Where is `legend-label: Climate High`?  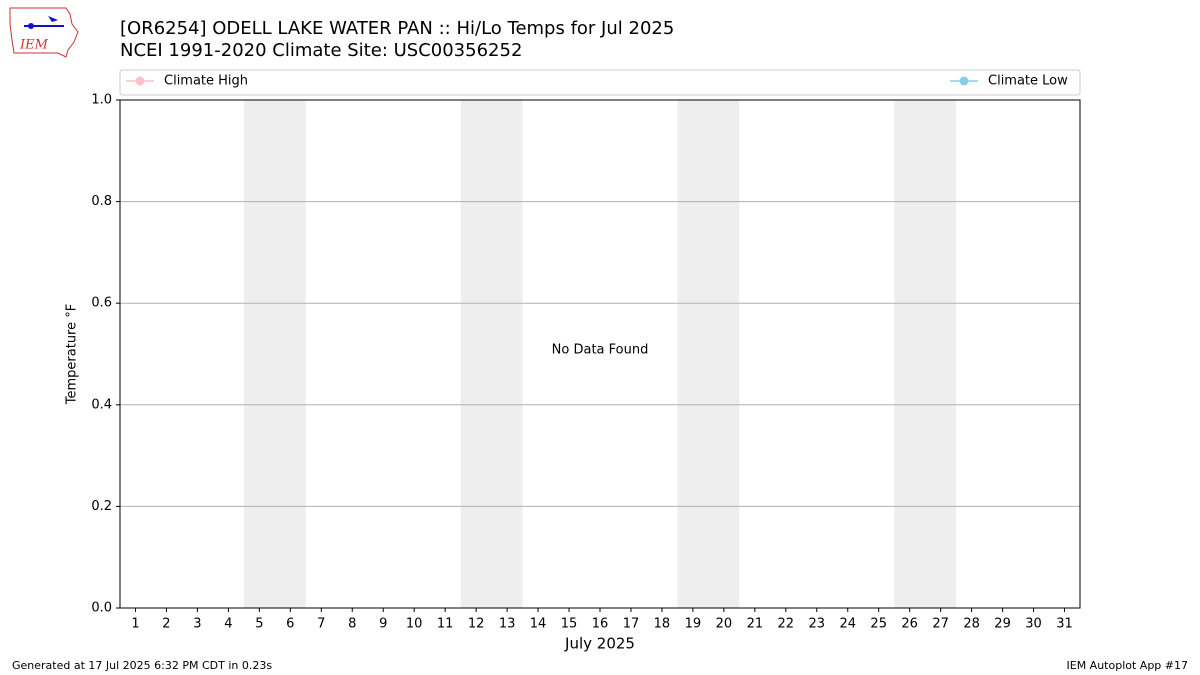 legend-label: Climate High is located at coordinates (206, 81).